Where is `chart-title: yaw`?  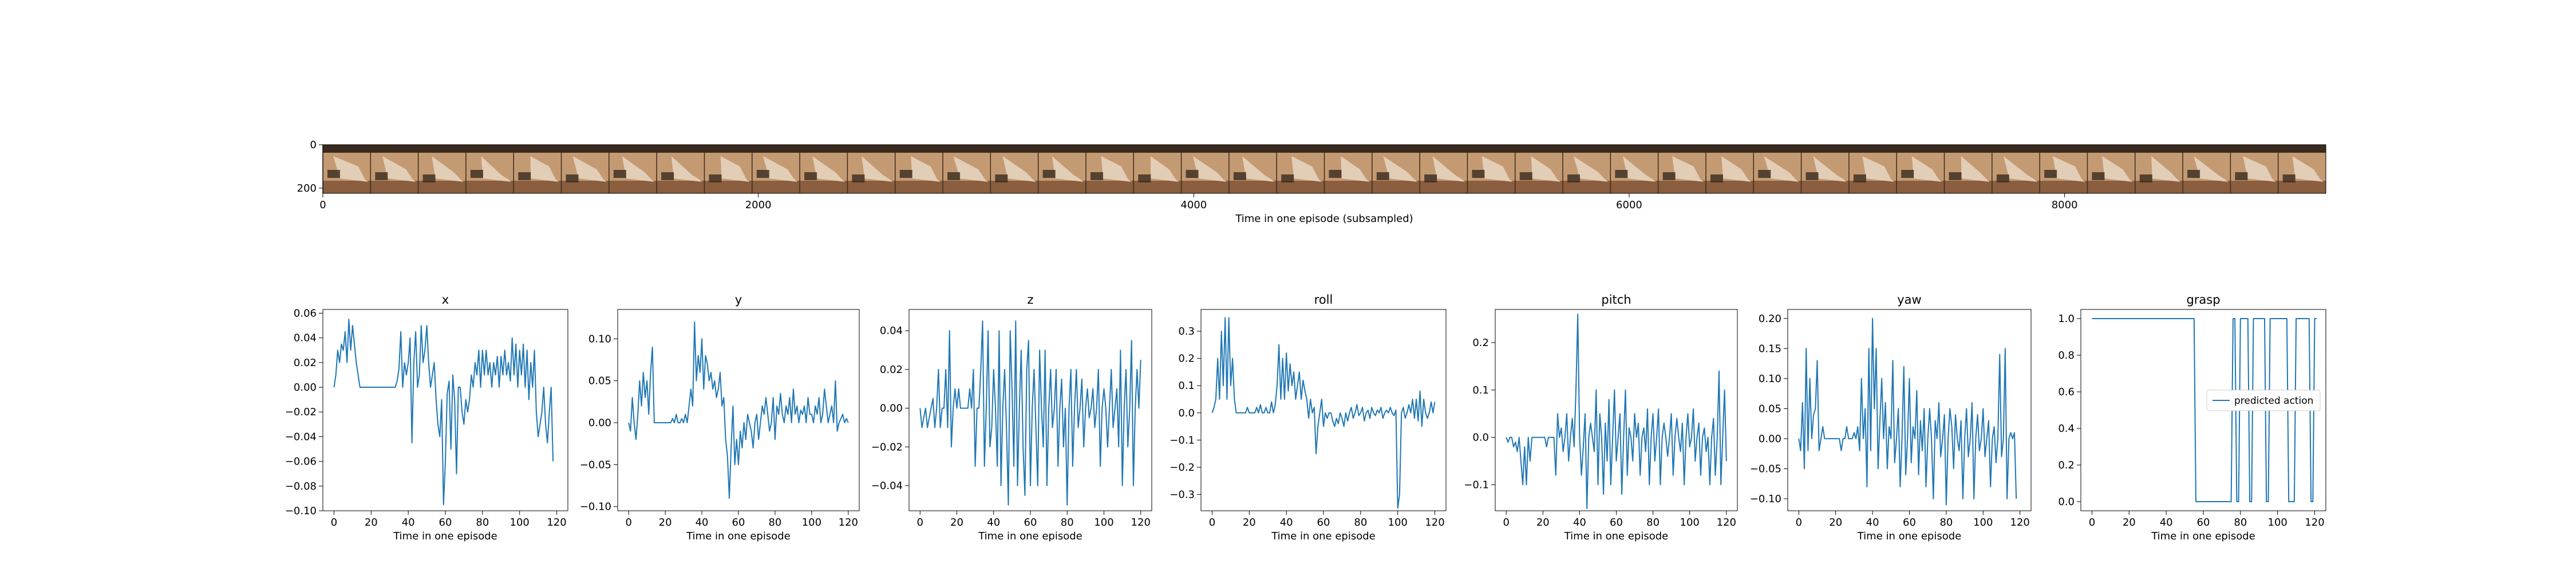
chart-title: yaw is located at coordinates (1909, 300).